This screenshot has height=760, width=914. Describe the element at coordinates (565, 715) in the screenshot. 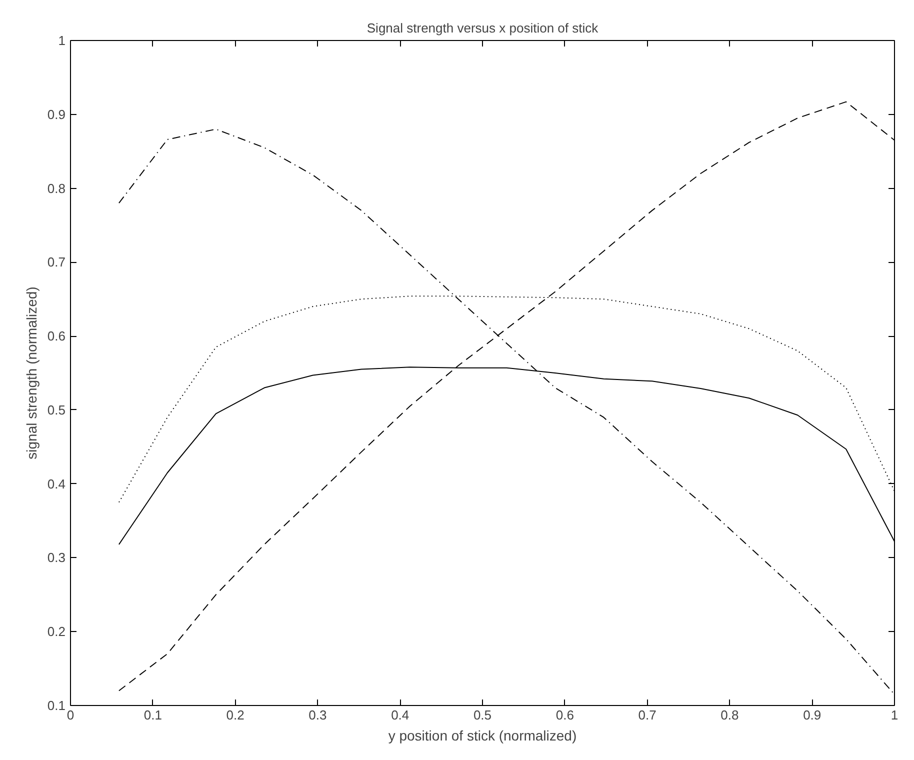

I see `x-tick-label: 0.6` at that location.